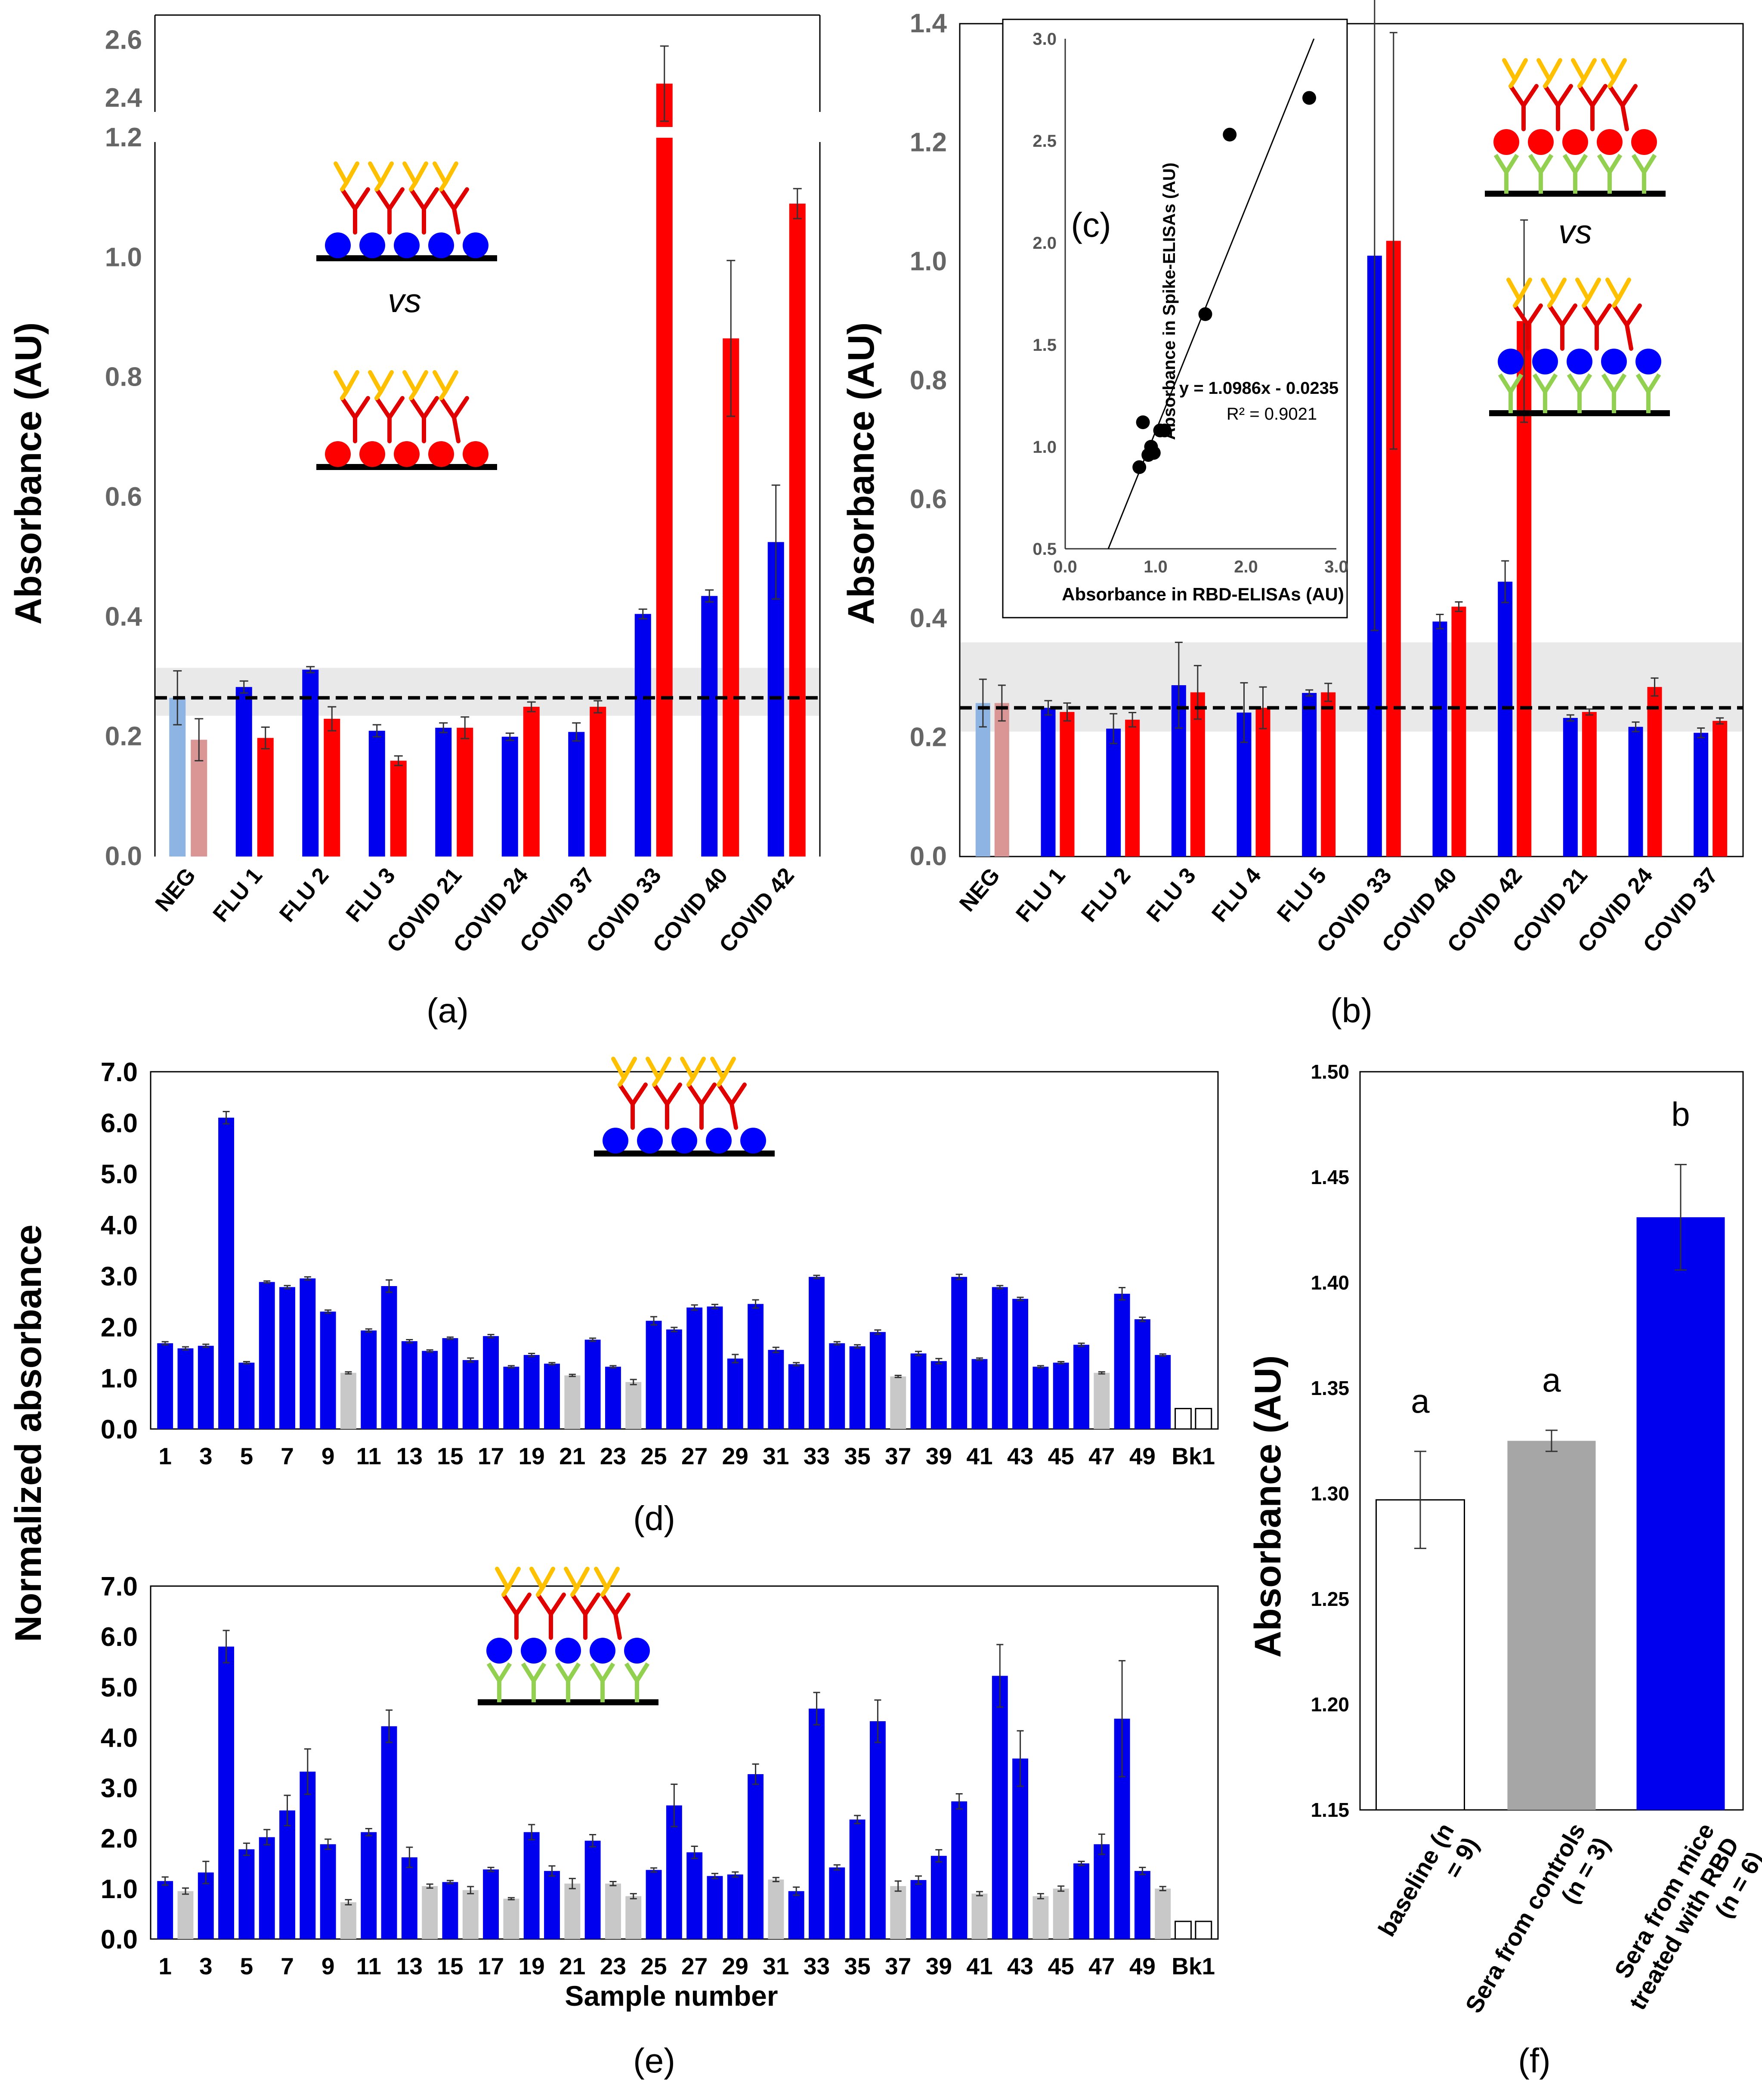  Describe the element at coordinates (684, 1141) in the screenshot. I see `panel-d-schematic-antigen-circle` at that location.